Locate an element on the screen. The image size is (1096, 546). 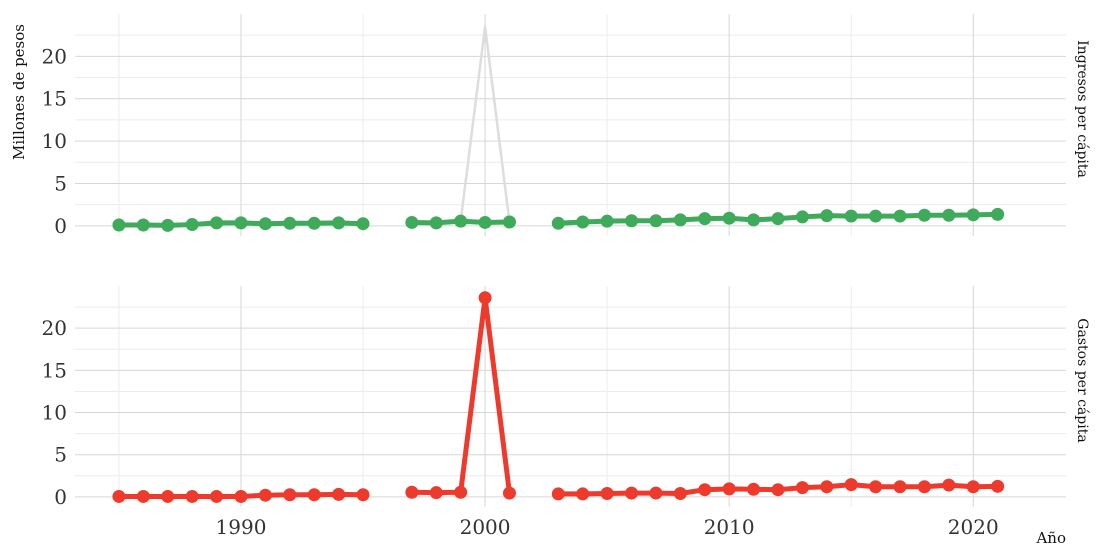
ghost-series-line is located at coordinates (485, 124).